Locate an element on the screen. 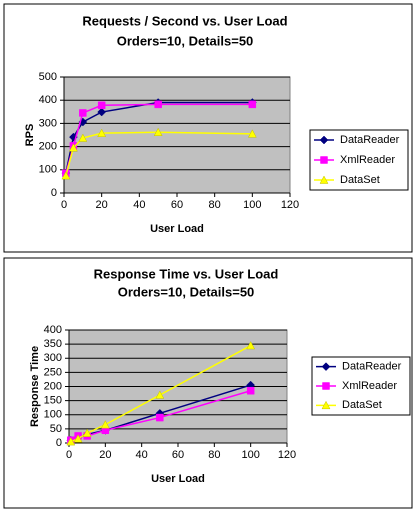  y-axis-label: Response Time is located at coordinates (35, 386).